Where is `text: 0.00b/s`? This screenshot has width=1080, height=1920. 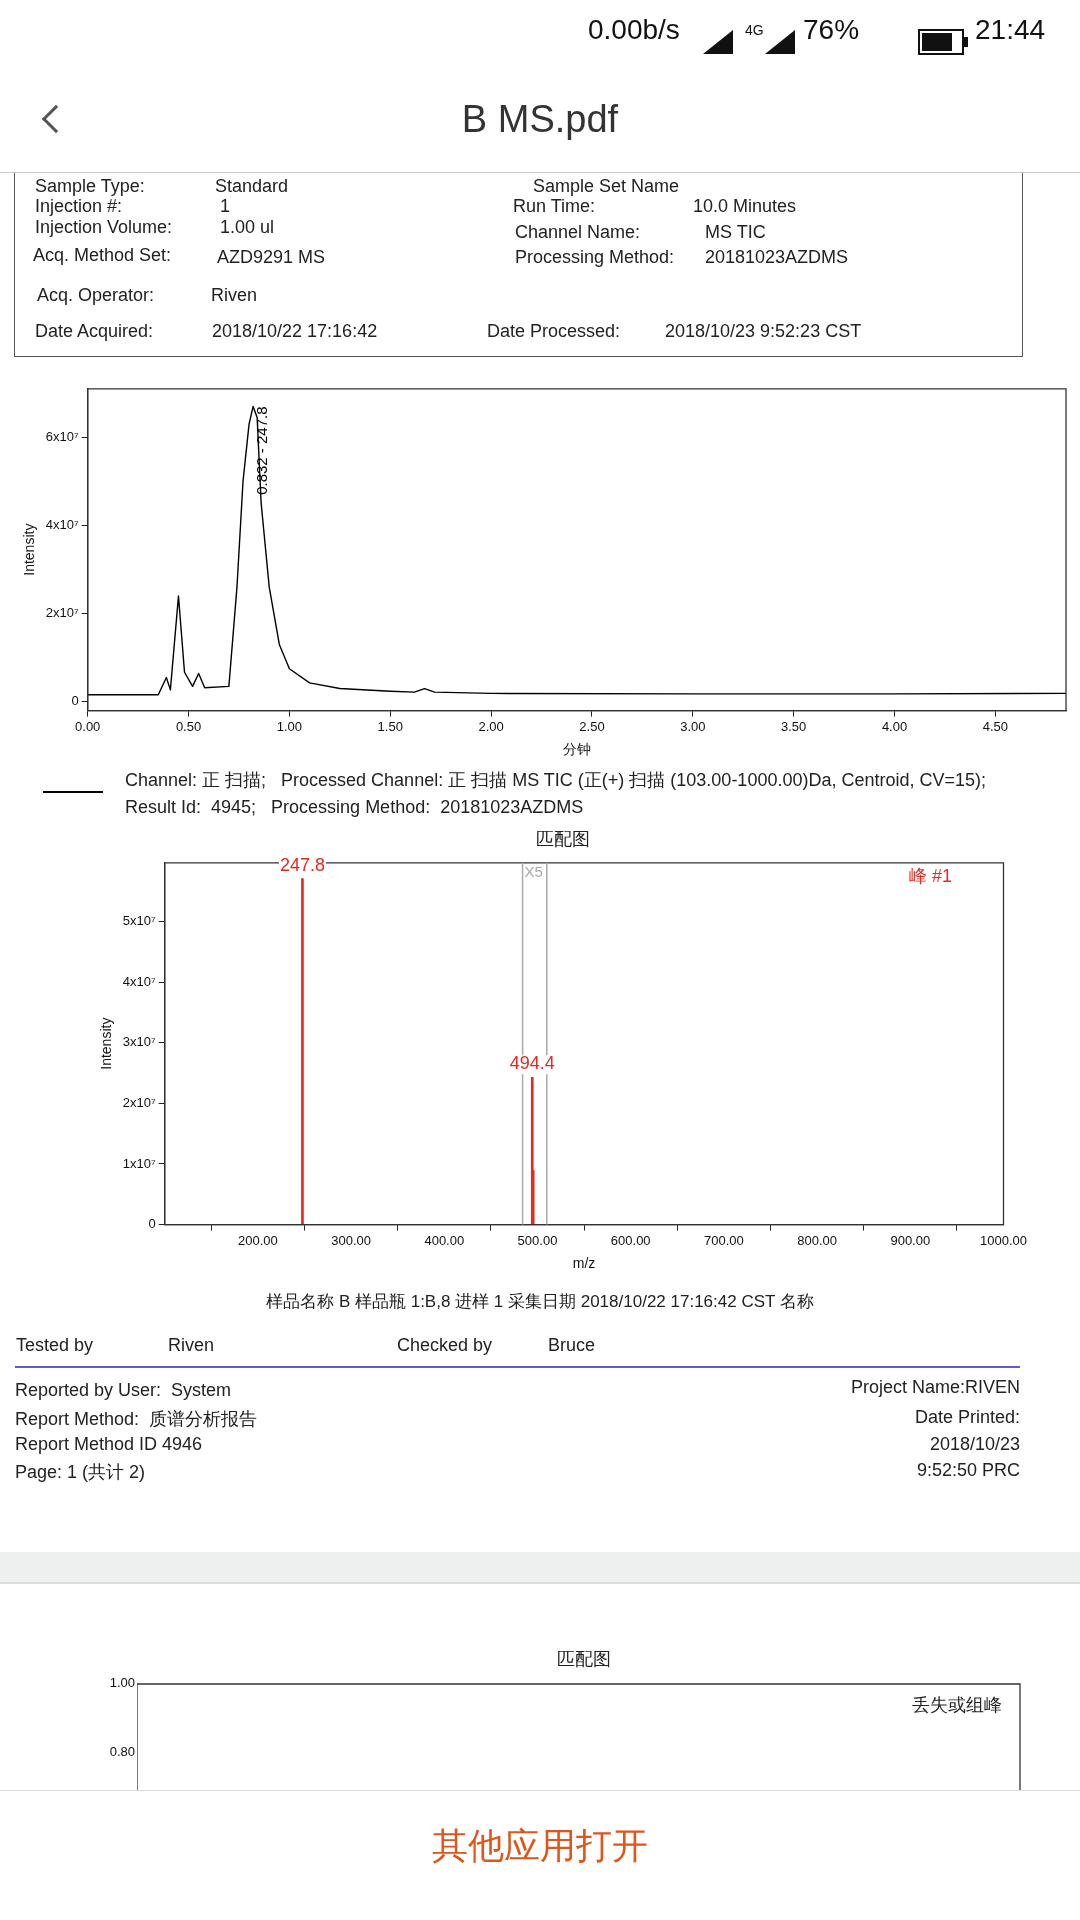 text: 0.00b/s is located at coordinates (634, 30).